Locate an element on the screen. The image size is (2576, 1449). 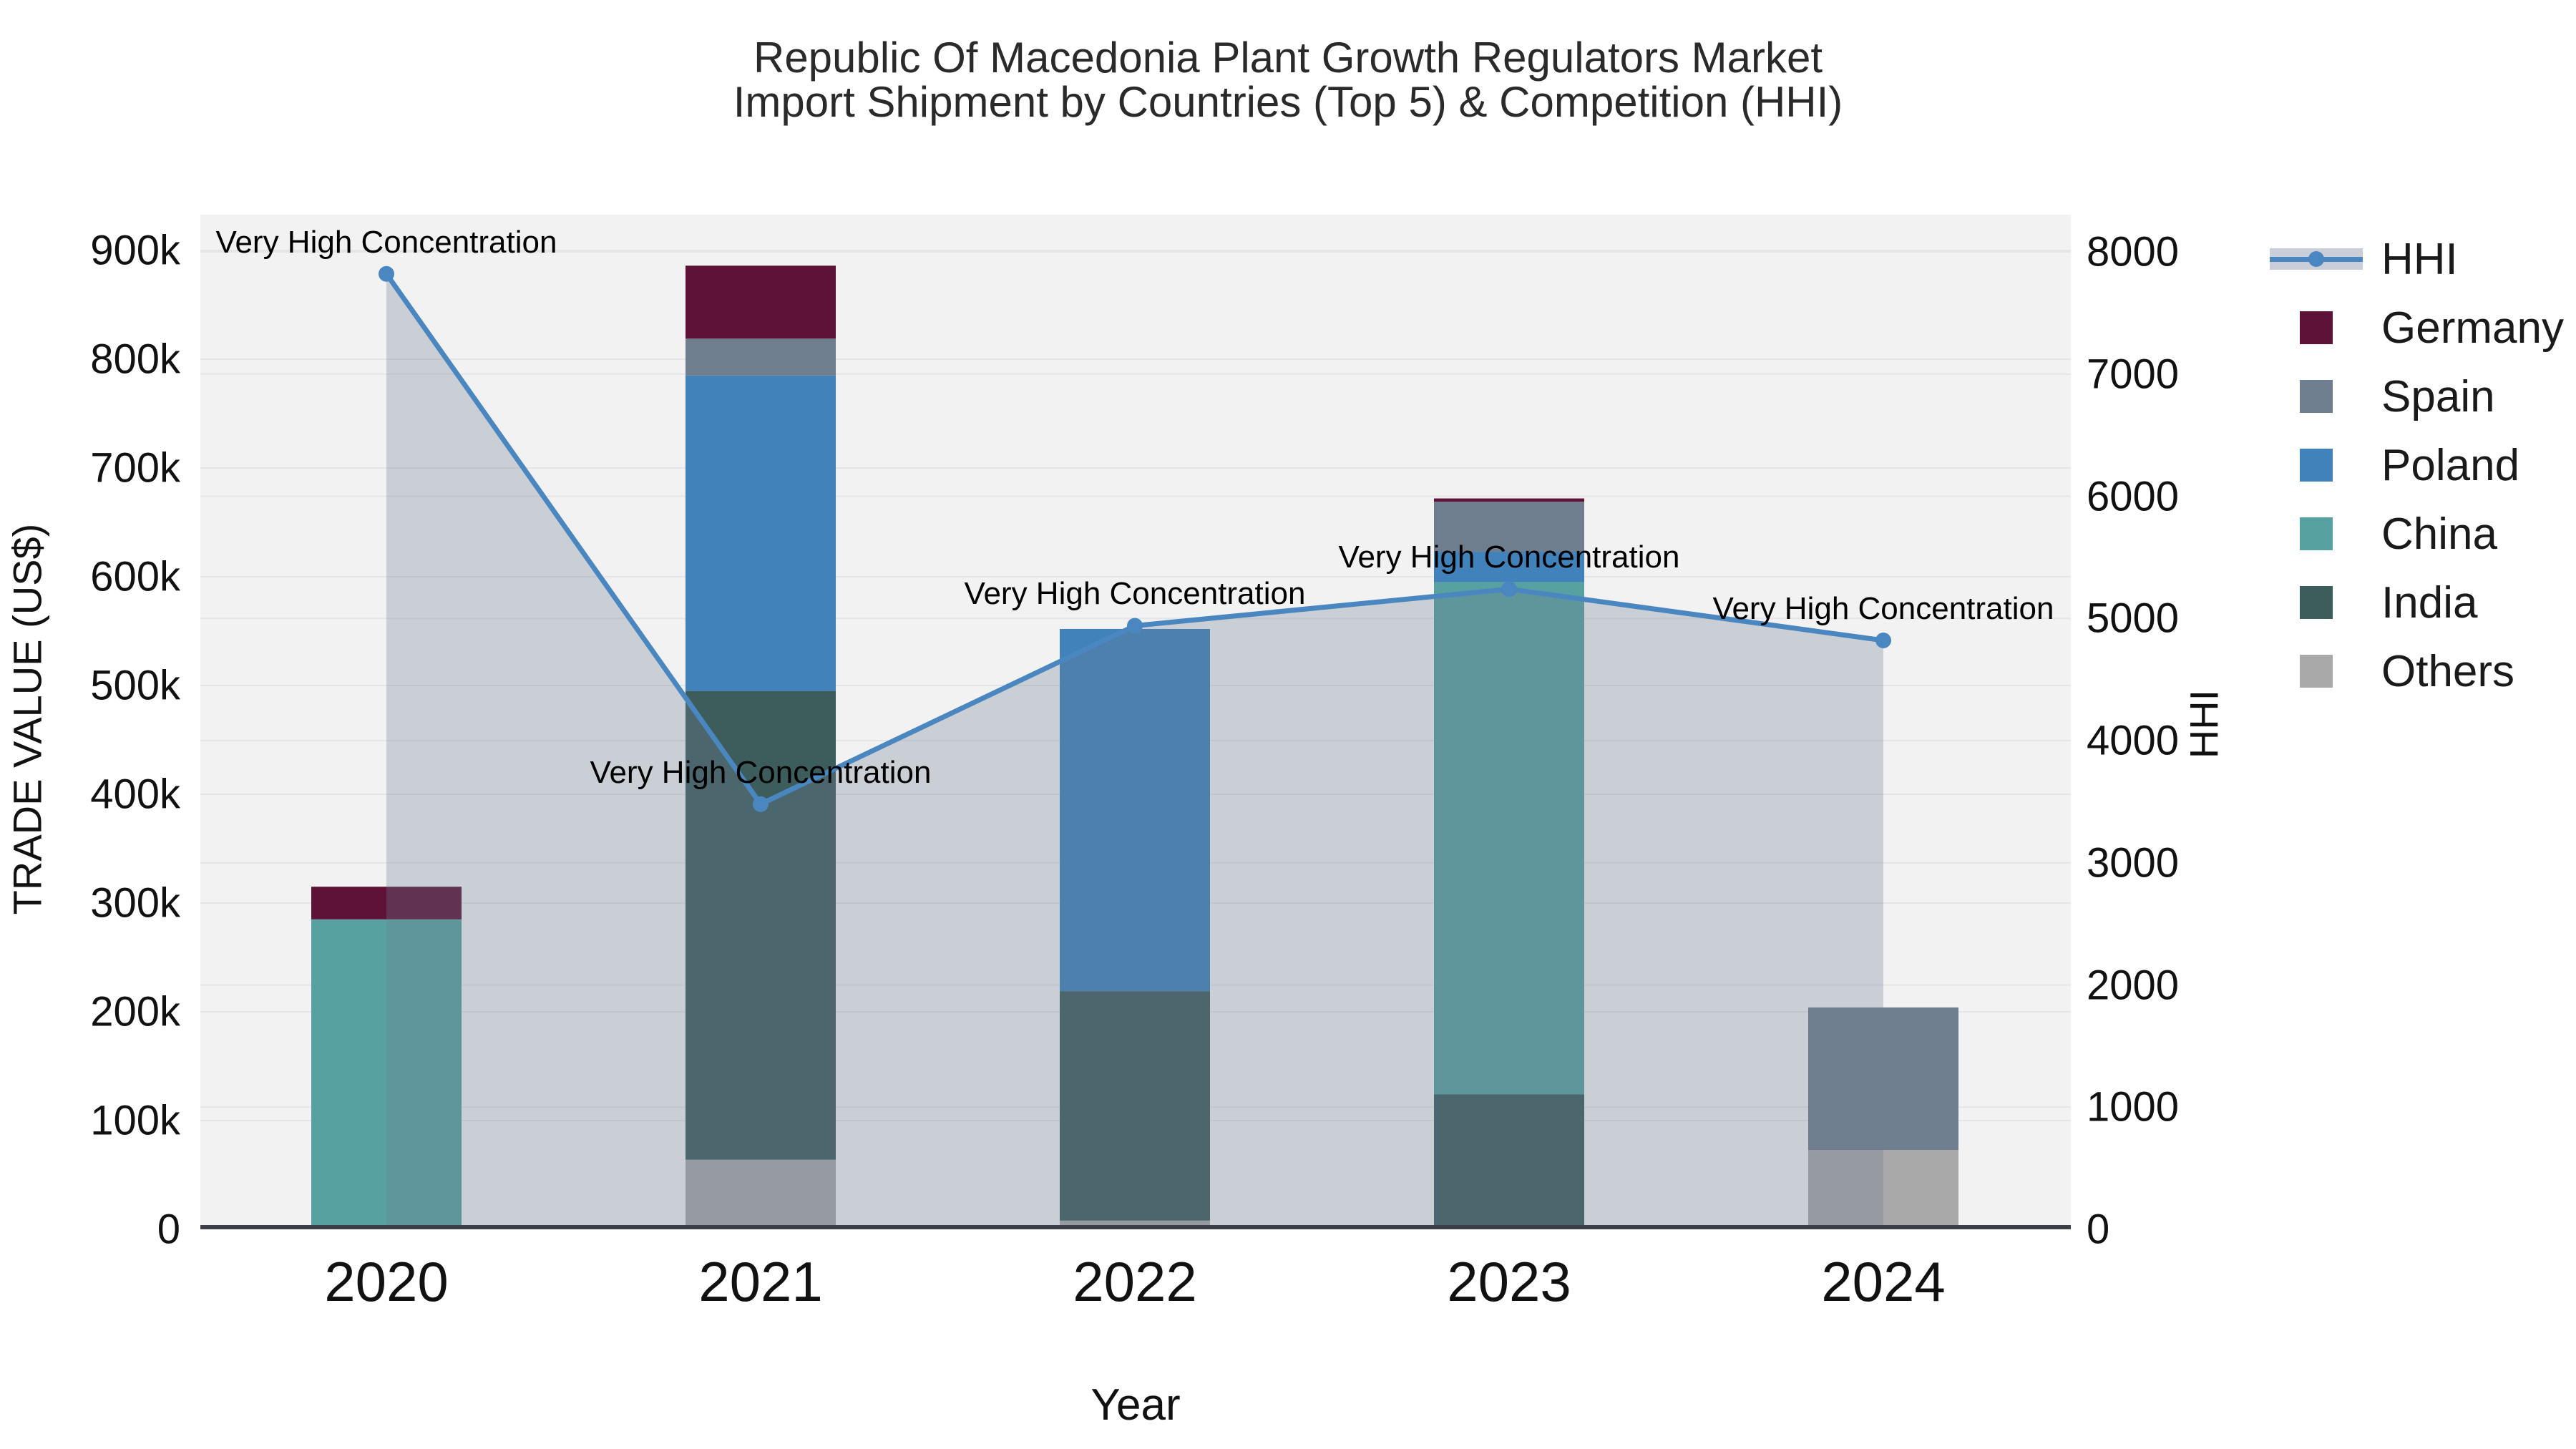
legend-item-poland: Poland is located at coordinates (2417, 465).